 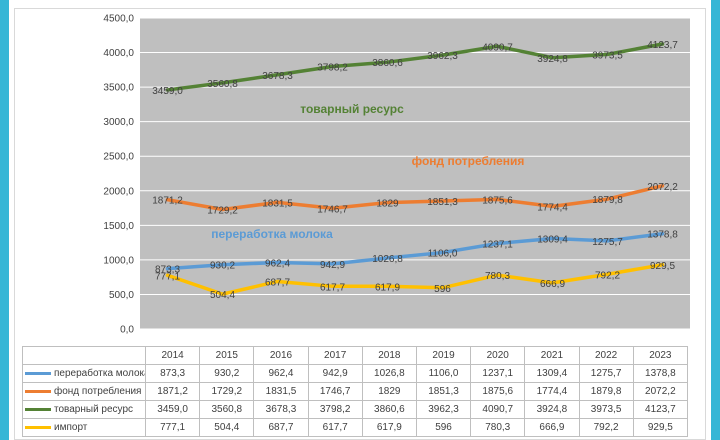 What do you see at coordinates (497, 245) in the screenshot?
I see `data-label: 1237,1` at bounding box center [497, 245].